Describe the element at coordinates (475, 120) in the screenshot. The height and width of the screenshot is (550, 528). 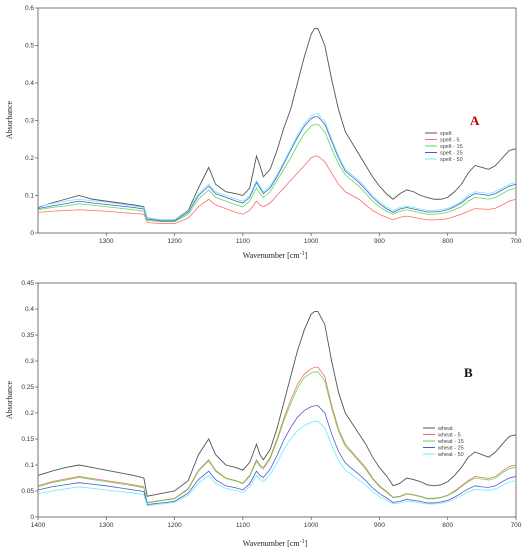
I see `chart-a-panel-letter: A` at that location.